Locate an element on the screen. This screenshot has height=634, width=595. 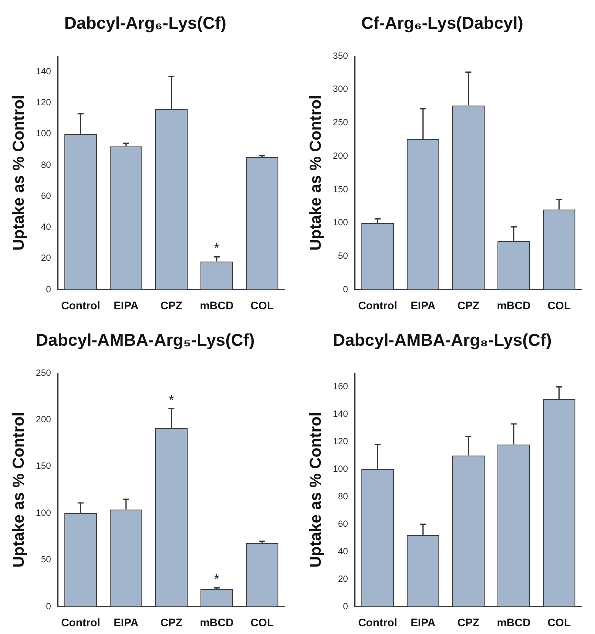
chart-title: Dabcyl-Arg₆-Lys(Cf) is located at coordinates (145, 23).